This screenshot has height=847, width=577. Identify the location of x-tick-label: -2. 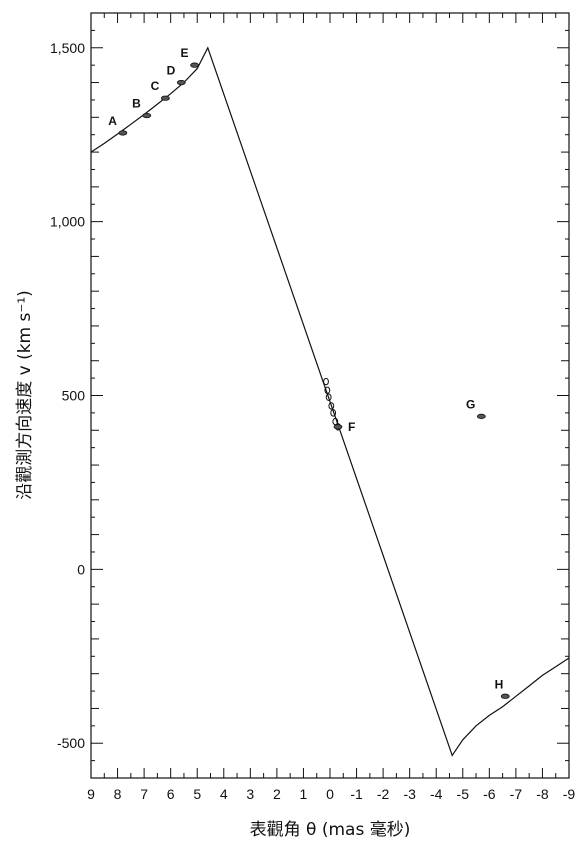
(383, 794).